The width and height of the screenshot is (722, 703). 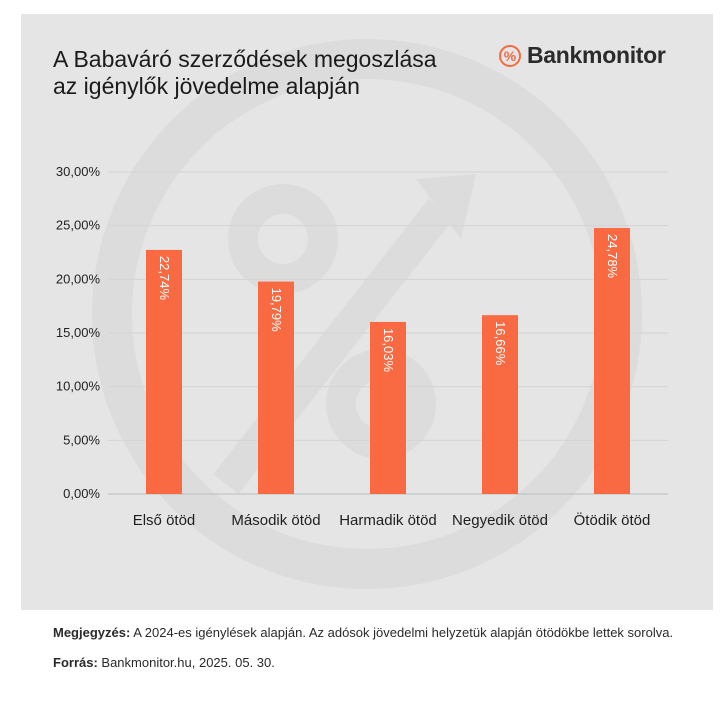 What do you see at coordinates (245, 59) in the screenshot?
I see `title-line-1: A Babaváró szerződések megoszlása` at bounding box center [245, 59].